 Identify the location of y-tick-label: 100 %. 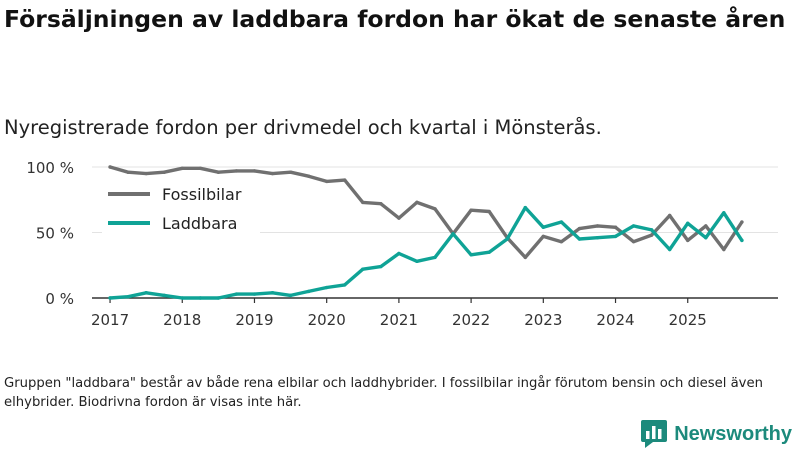
(50, 168).